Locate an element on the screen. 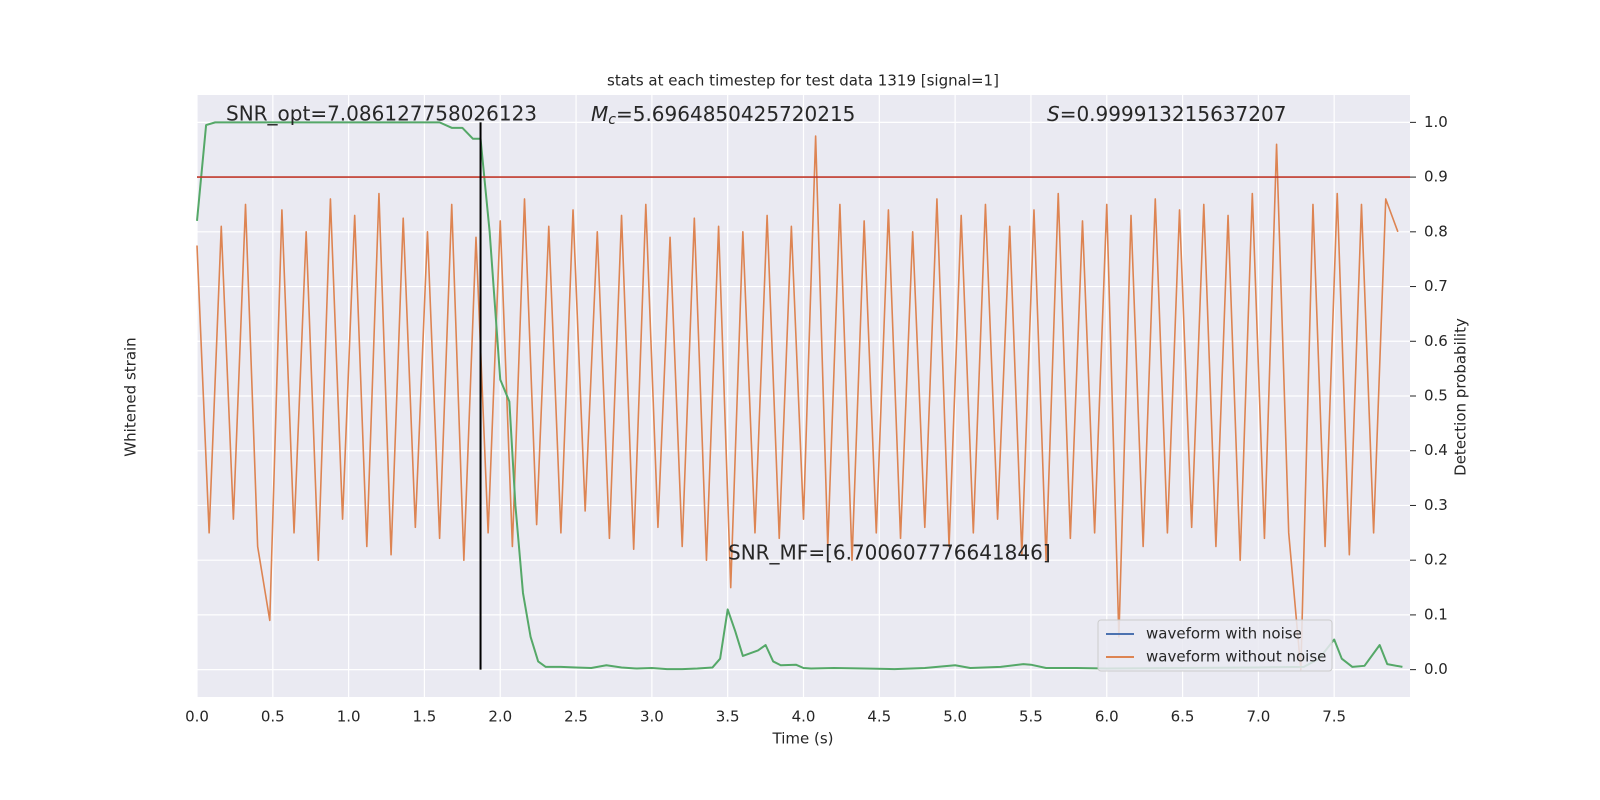  y2-tick-label: 0.8 is located at coordinates (1436, 231).